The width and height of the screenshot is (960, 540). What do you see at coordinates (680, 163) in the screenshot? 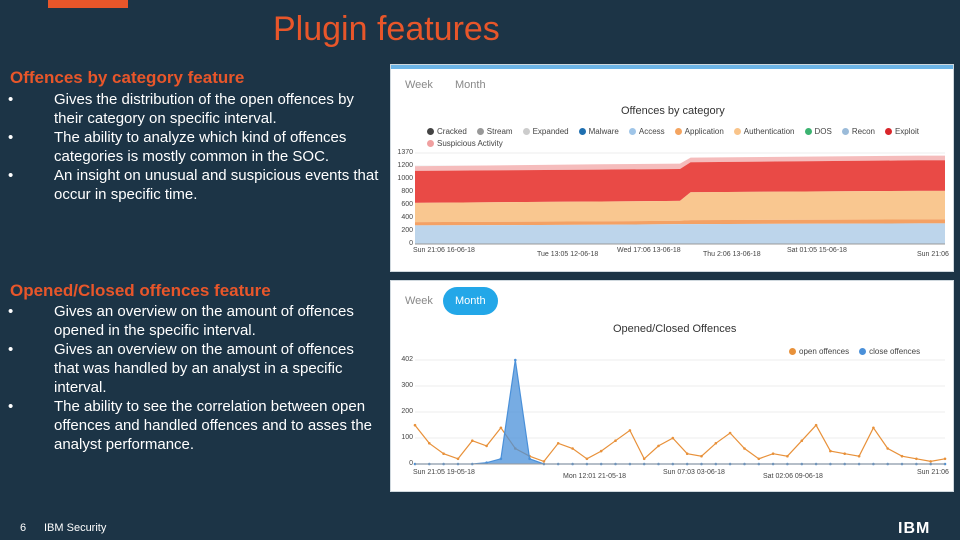
I see `area-series-suspicious-activity` at bounding box center [680, 163].